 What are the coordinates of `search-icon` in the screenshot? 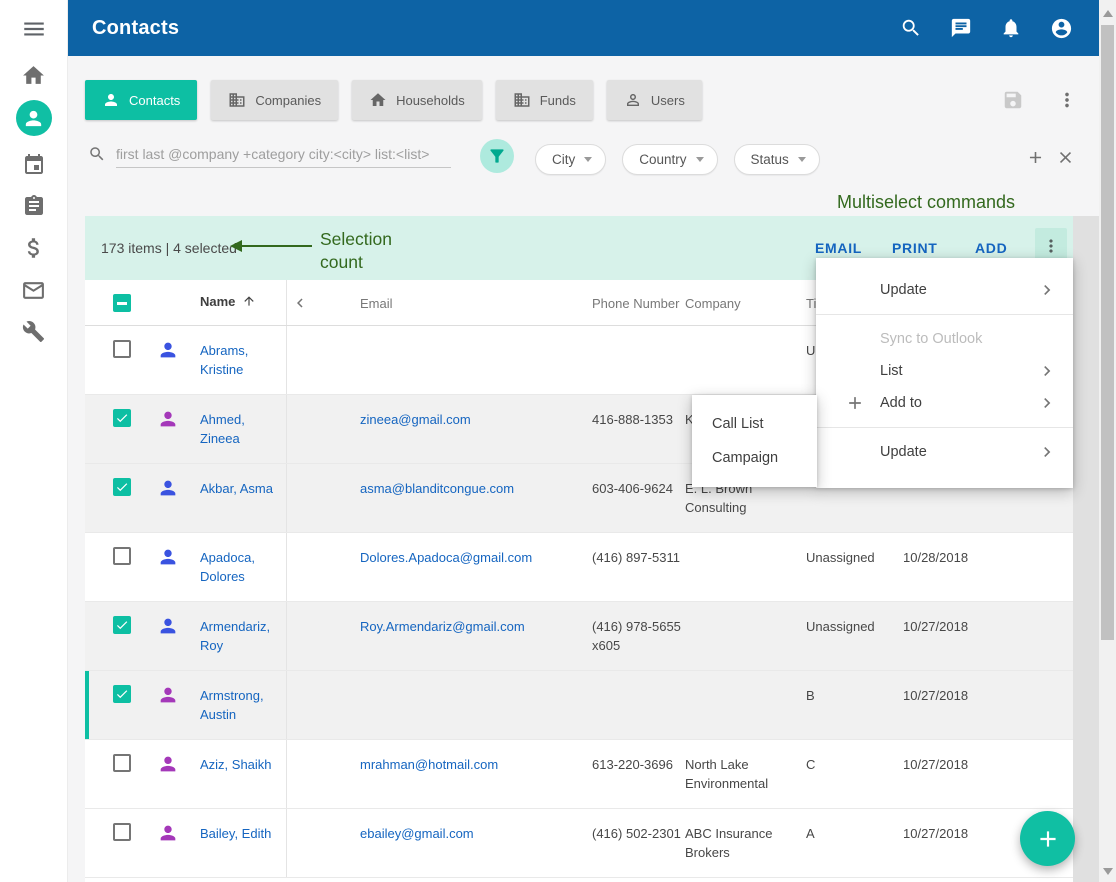 It's located at (911, 28).